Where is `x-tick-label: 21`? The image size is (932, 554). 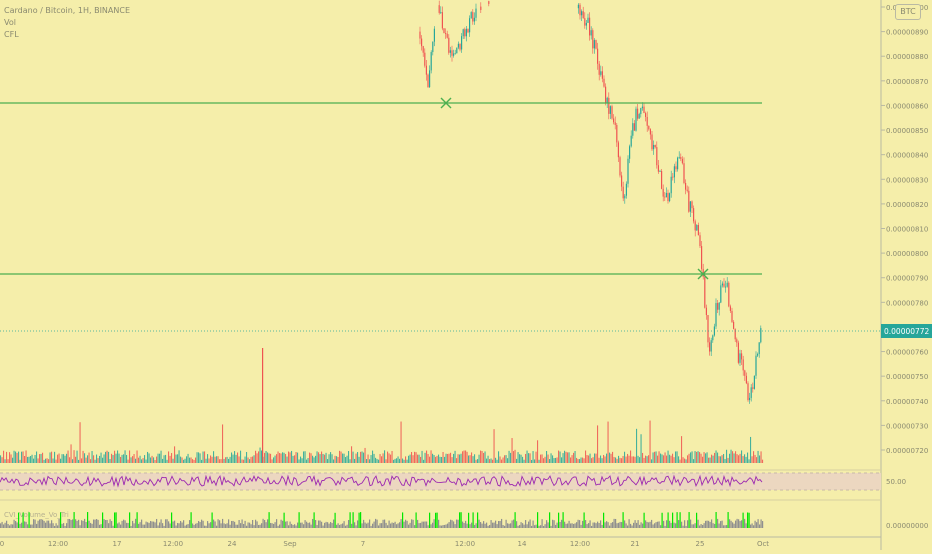 x-tick-label: 21 is located at coordinates (635, 544).